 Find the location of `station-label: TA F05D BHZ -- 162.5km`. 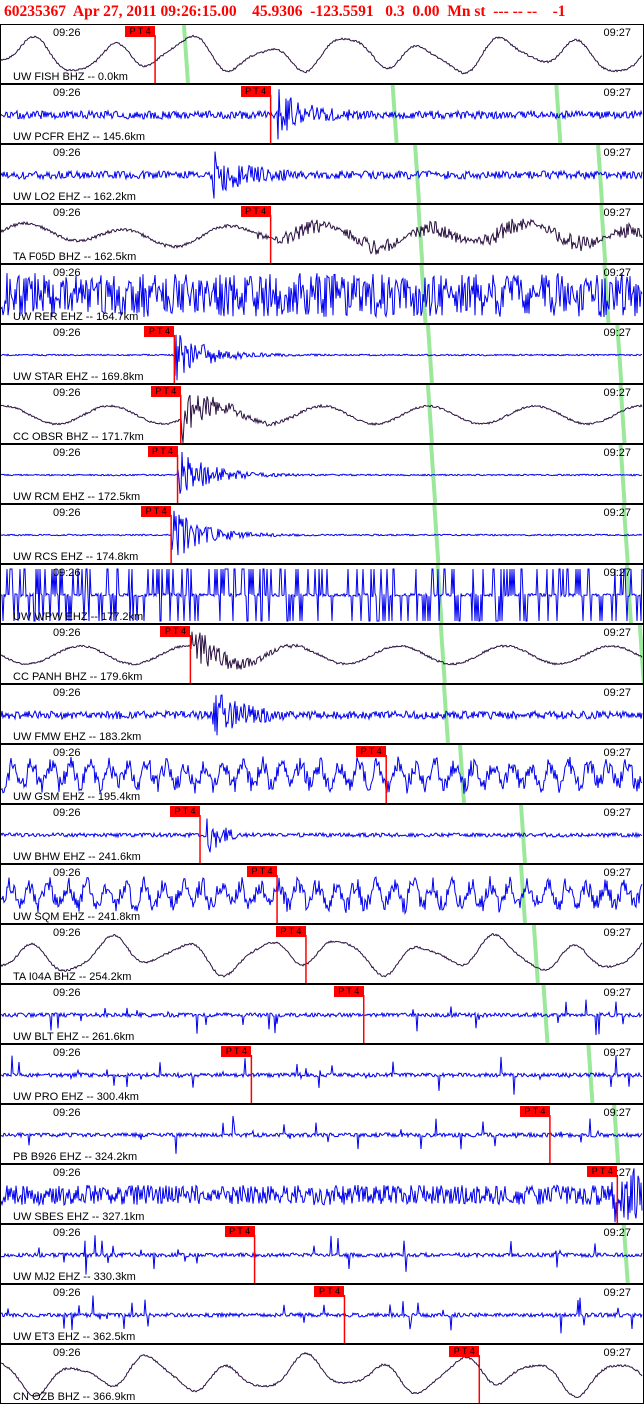

station-label: TA F05D BHZ -- 162.5km is located at coordinates (75, 257).